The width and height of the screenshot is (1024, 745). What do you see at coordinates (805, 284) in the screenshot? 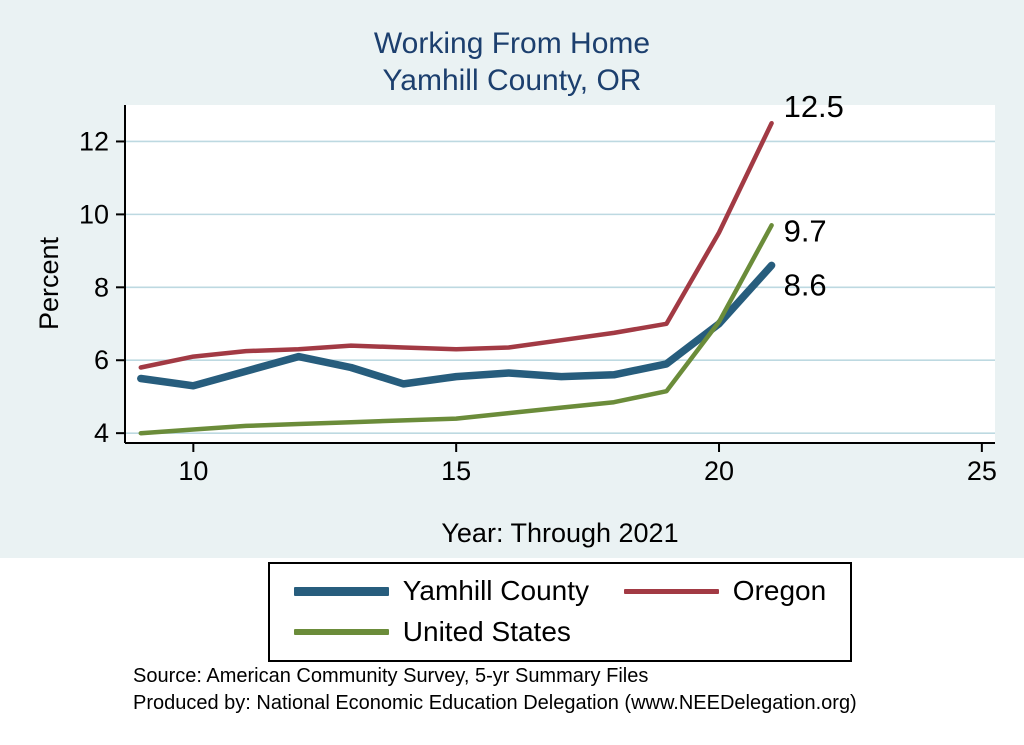
I see `end-label-yamhill-county: 8.6` at bounding box center [805, 284].